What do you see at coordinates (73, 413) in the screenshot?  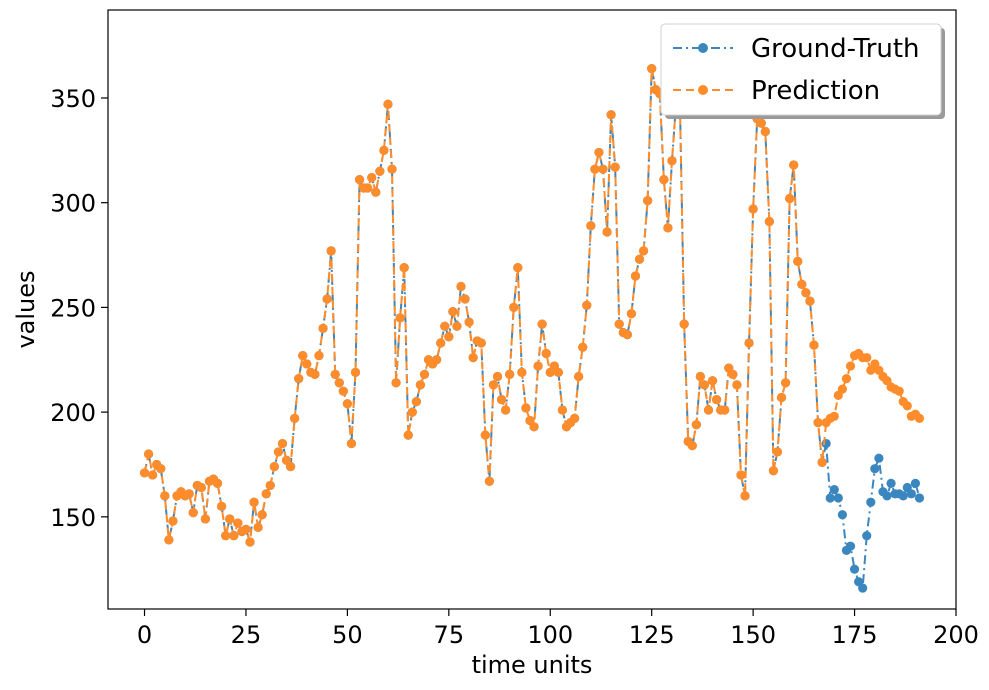 I see `y-tick-label: 200` at bounding box center [73, 413].